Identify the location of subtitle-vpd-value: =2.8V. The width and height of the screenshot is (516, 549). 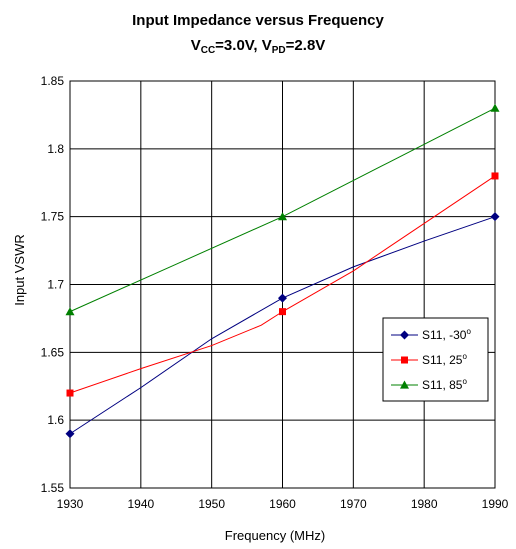
(306, 45).